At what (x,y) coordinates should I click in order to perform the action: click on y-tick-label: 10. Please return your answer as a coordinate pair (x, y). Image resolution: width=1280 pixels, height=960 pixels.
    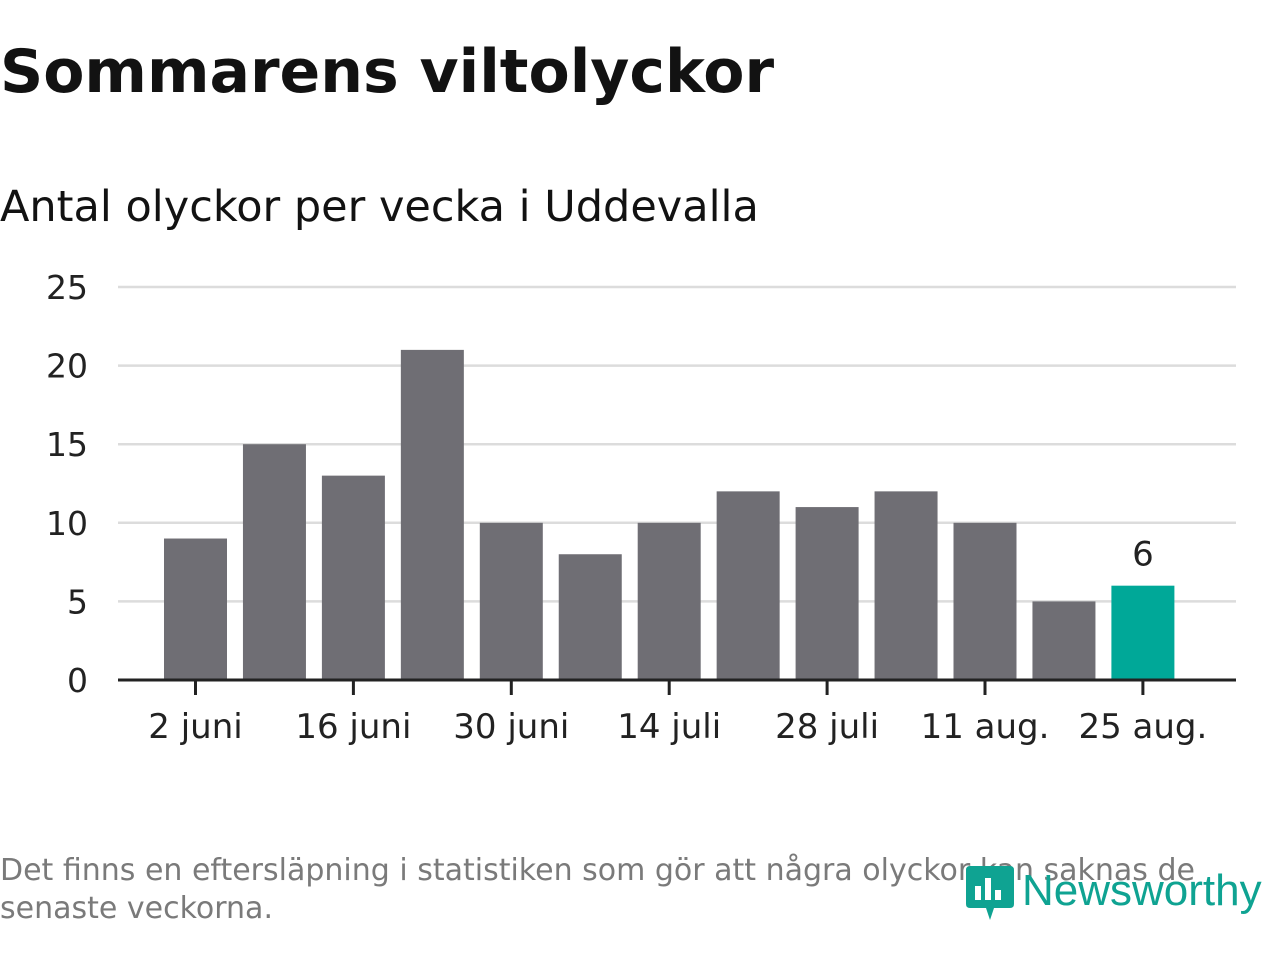
    Looking at the image, I should click on (67, 523).